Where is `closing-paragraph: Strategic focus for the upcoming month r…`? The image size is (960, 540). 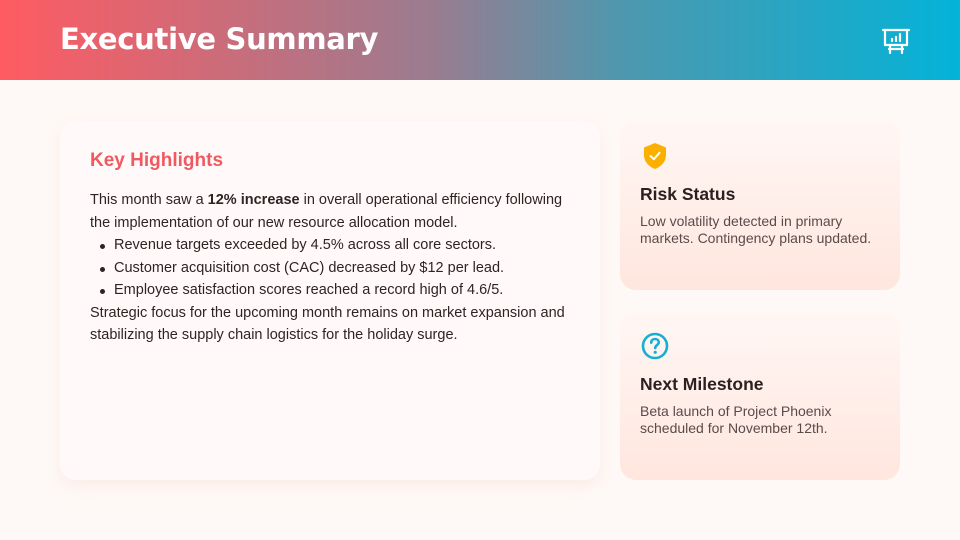 closing-paragraph: Strategic focus for the upcoming month r… is located at coordinates (327, 324).